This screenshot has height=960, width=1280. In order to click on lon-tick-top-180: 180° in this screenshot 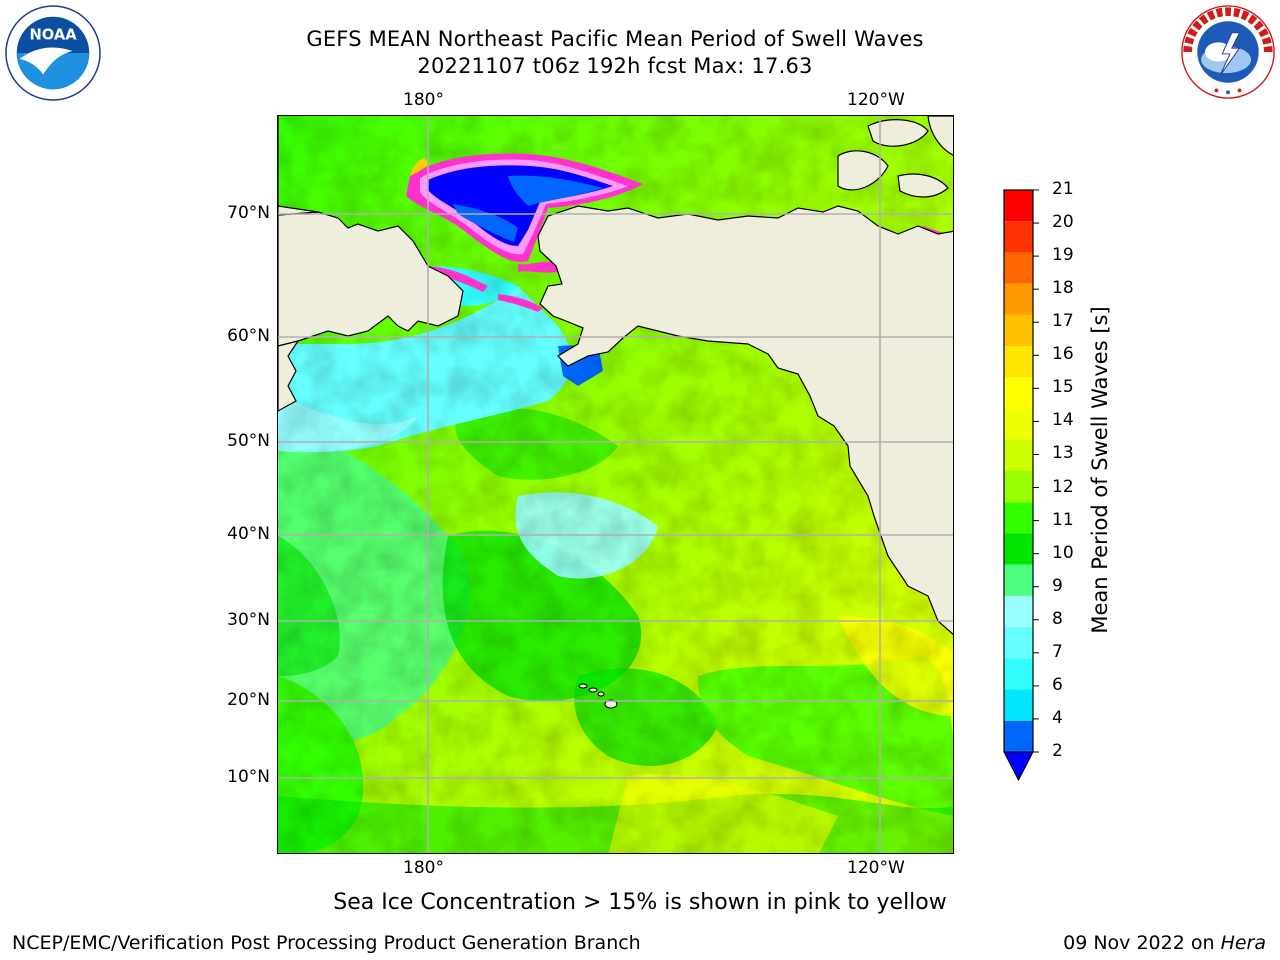, I will do `click(423, 100)`.